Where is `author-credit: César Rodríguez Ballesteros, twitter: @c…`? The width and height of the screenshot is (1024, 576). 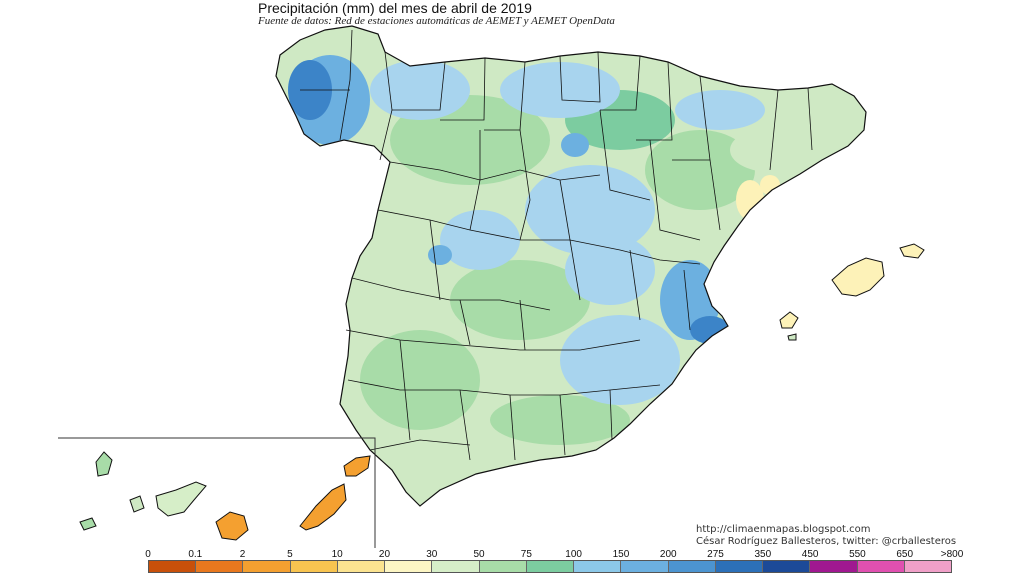
author-credit: César Rodríguez Ballesteros, twitter: @c… is located at coordinates (826, 541).